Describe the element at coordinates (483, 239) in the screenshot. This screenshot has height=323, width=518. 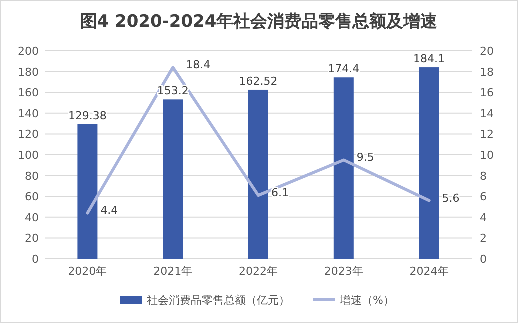
I see `y2-tick-label: 2` at that location.